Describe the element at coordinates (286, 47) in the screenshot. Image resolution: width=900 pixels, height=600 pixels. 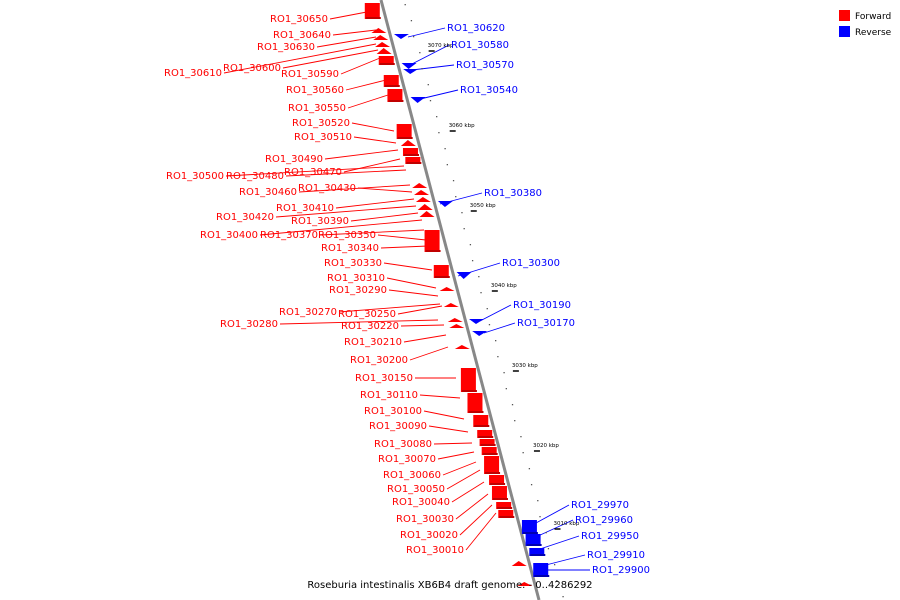
I see `forward-gene-label: RO1_30630` at that location.